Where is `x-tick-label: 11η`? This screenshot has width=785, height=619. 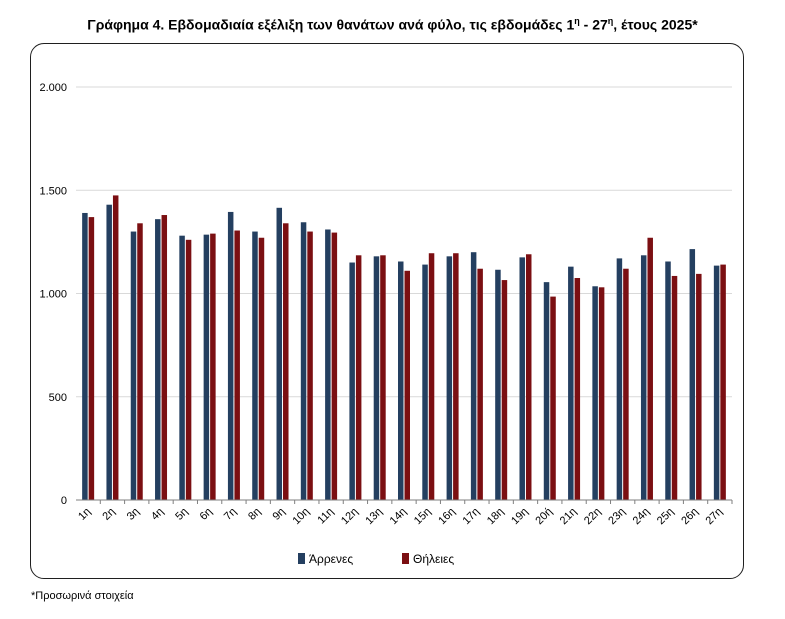
x-tick-label: 11η is located at coordinates (325, 516).